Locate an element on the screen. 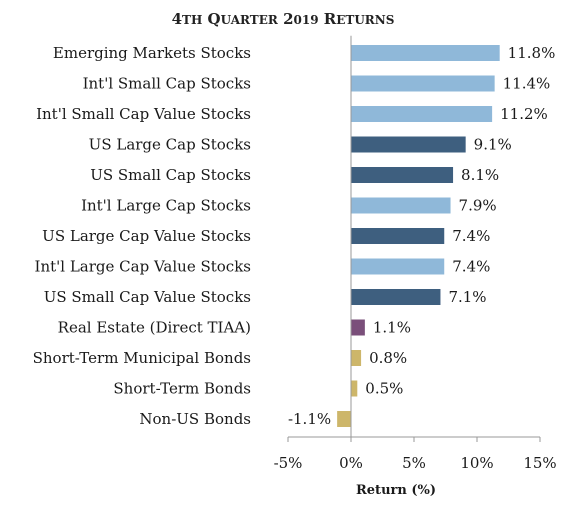 Image resolution: width=567 pixels, height=521 pixels. category-label: US Large Cap Stocks is located at coordinates (170, 145).